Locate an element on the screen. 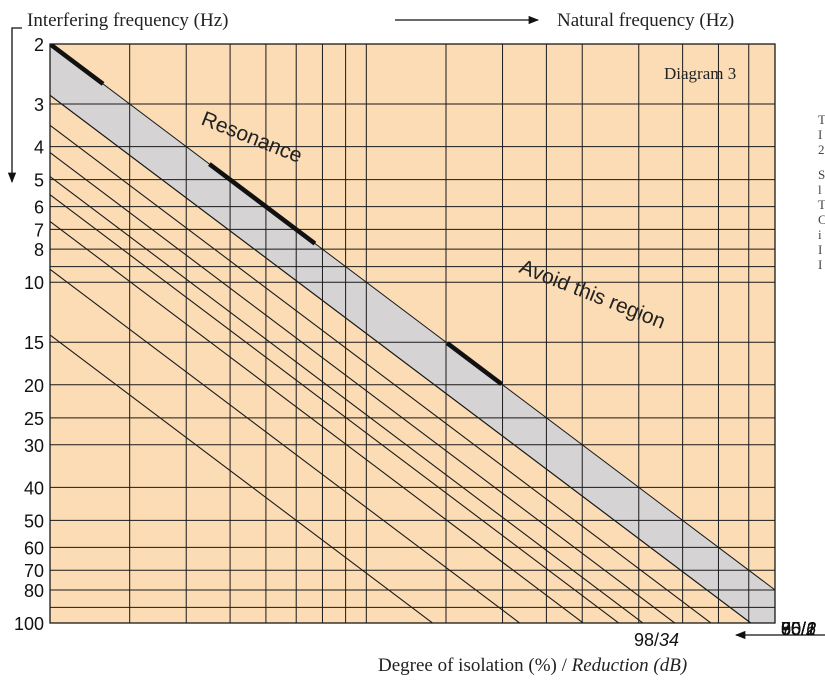 The width and height of the screenshot is (825, 684). y-tick-label: 80 is located at coordinates (34, 591).